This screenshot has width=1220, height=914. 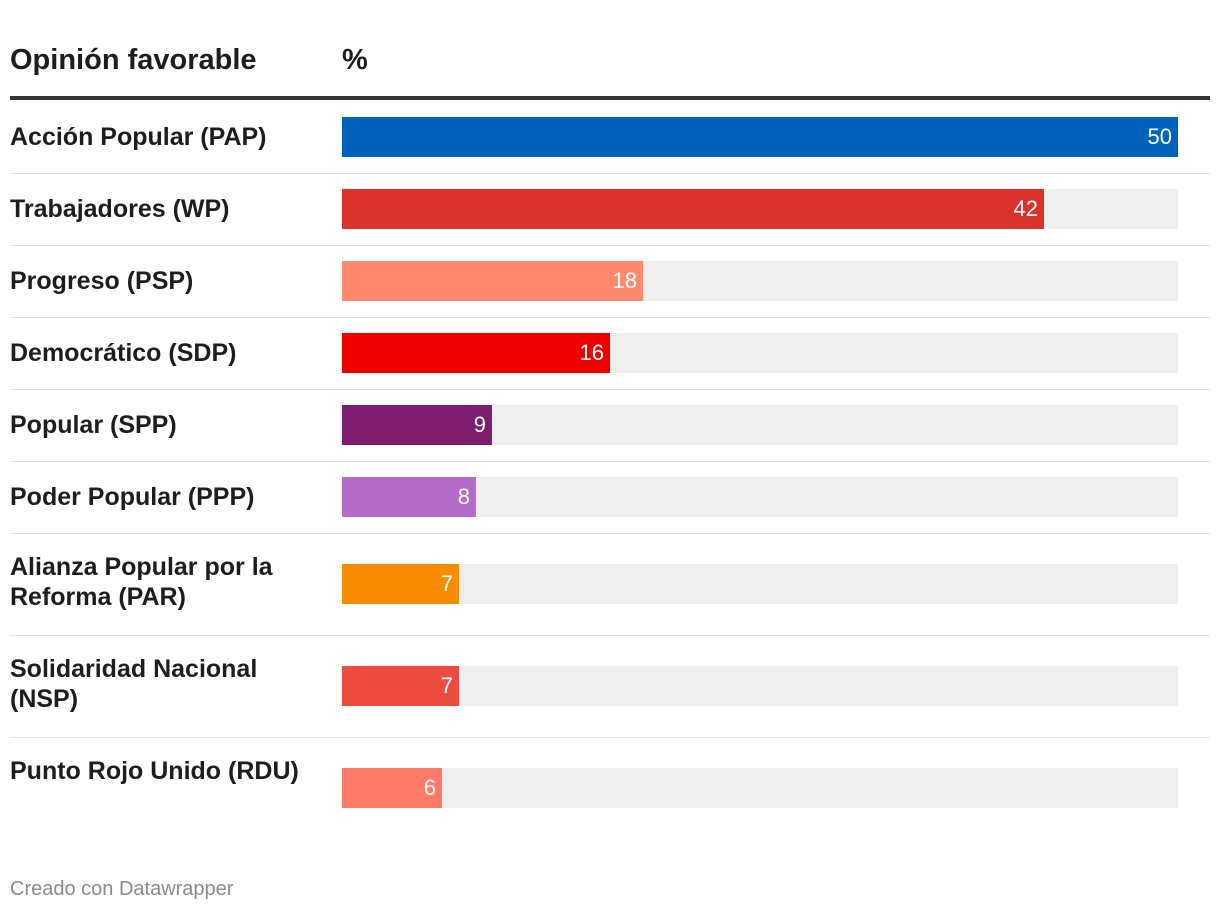 I want to click on table-row: Poder Popular (PPP) 8, so click(x=610, y=498).